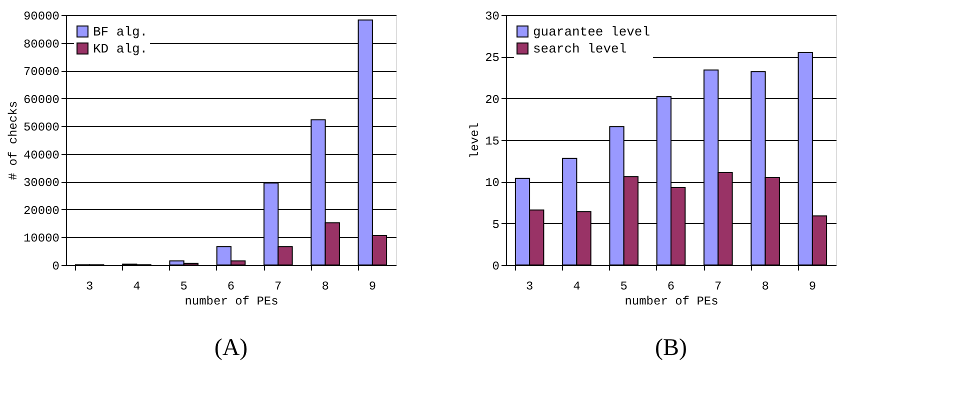 This screenshot has height=419, width=961. I want to click on y-tick-label: 40000, so click(41, 155).